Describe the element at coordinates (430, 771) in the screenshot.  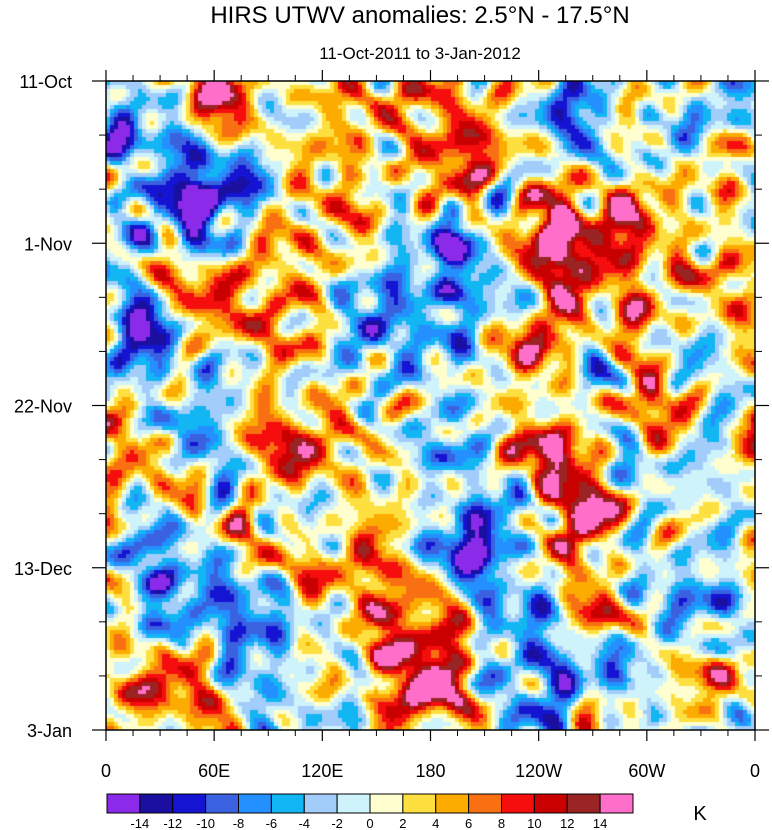
I see `x-tick-label: 180` at that location.